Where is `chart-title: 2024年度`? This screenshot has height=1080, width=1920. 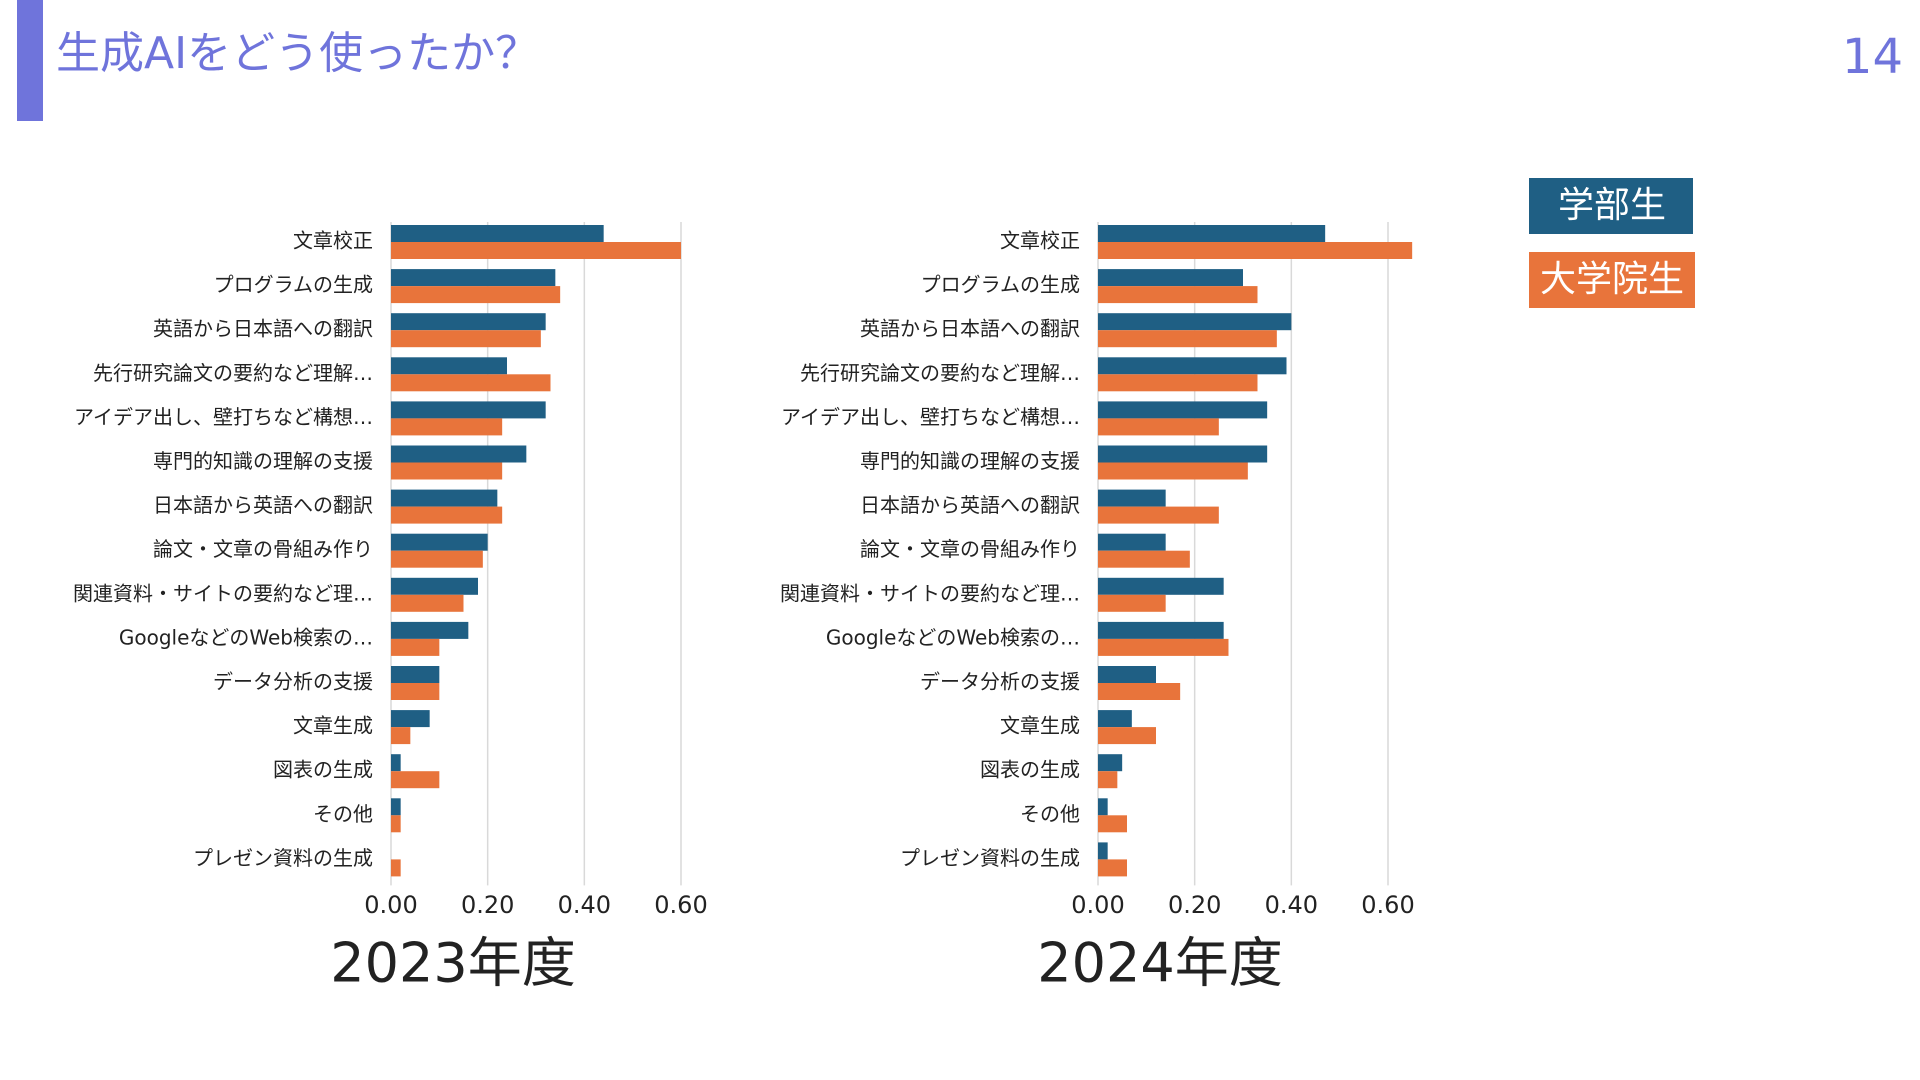
chart-title: 2024年度 is located at coordinates (1159, 963).